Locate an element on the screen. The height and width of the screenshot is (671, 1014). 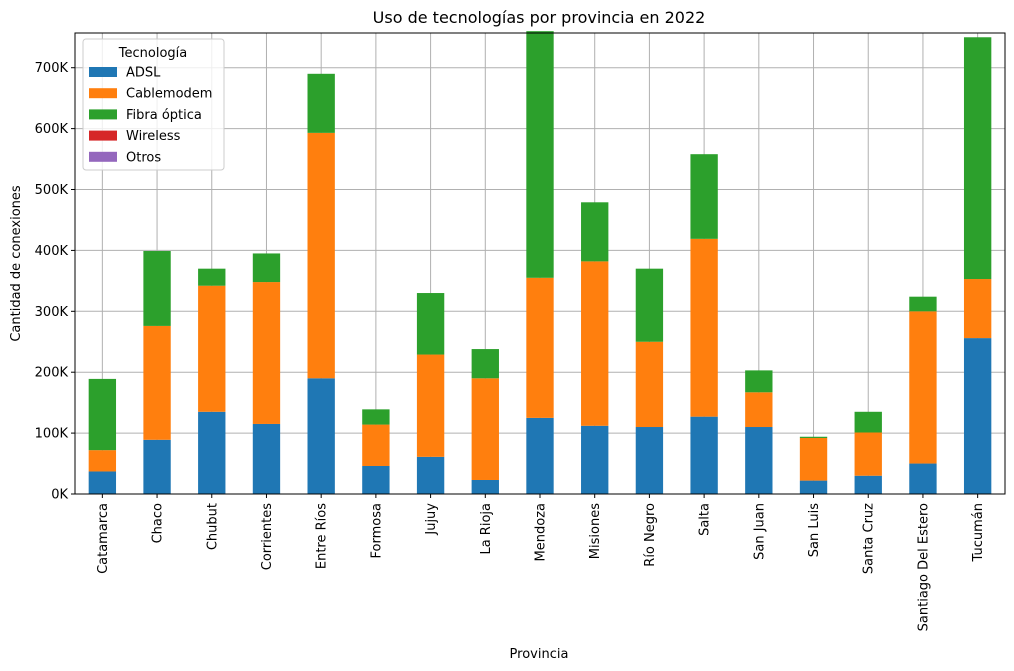
x-tick-label: Salta is located at coordinates (705, 519).